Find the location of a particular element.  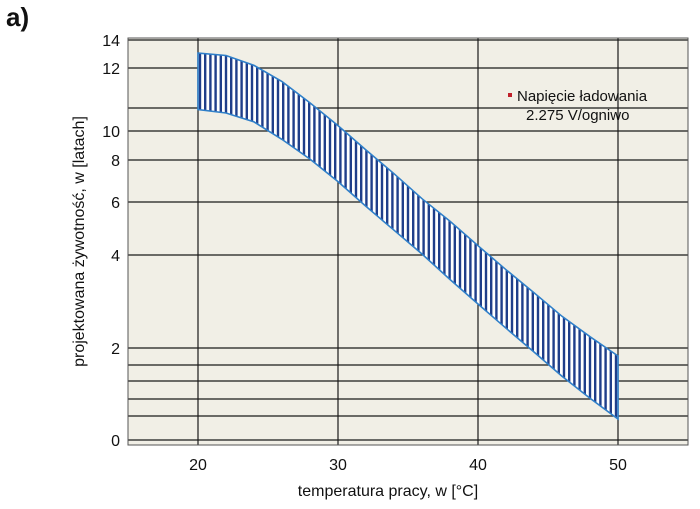

x-axis-title: temperatura pracy, w [°C] is located at coordinates (388, 491).